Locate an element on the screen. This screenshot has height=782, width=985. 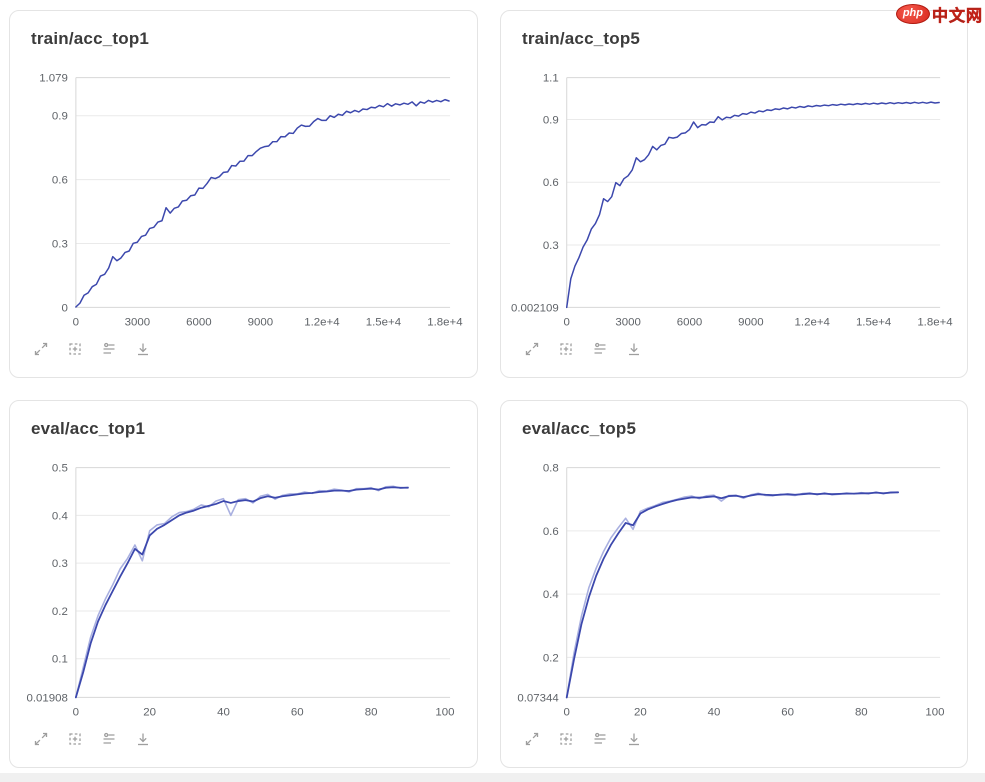
y-tick-label: 0.002109 is located at coordinates (535, 308).